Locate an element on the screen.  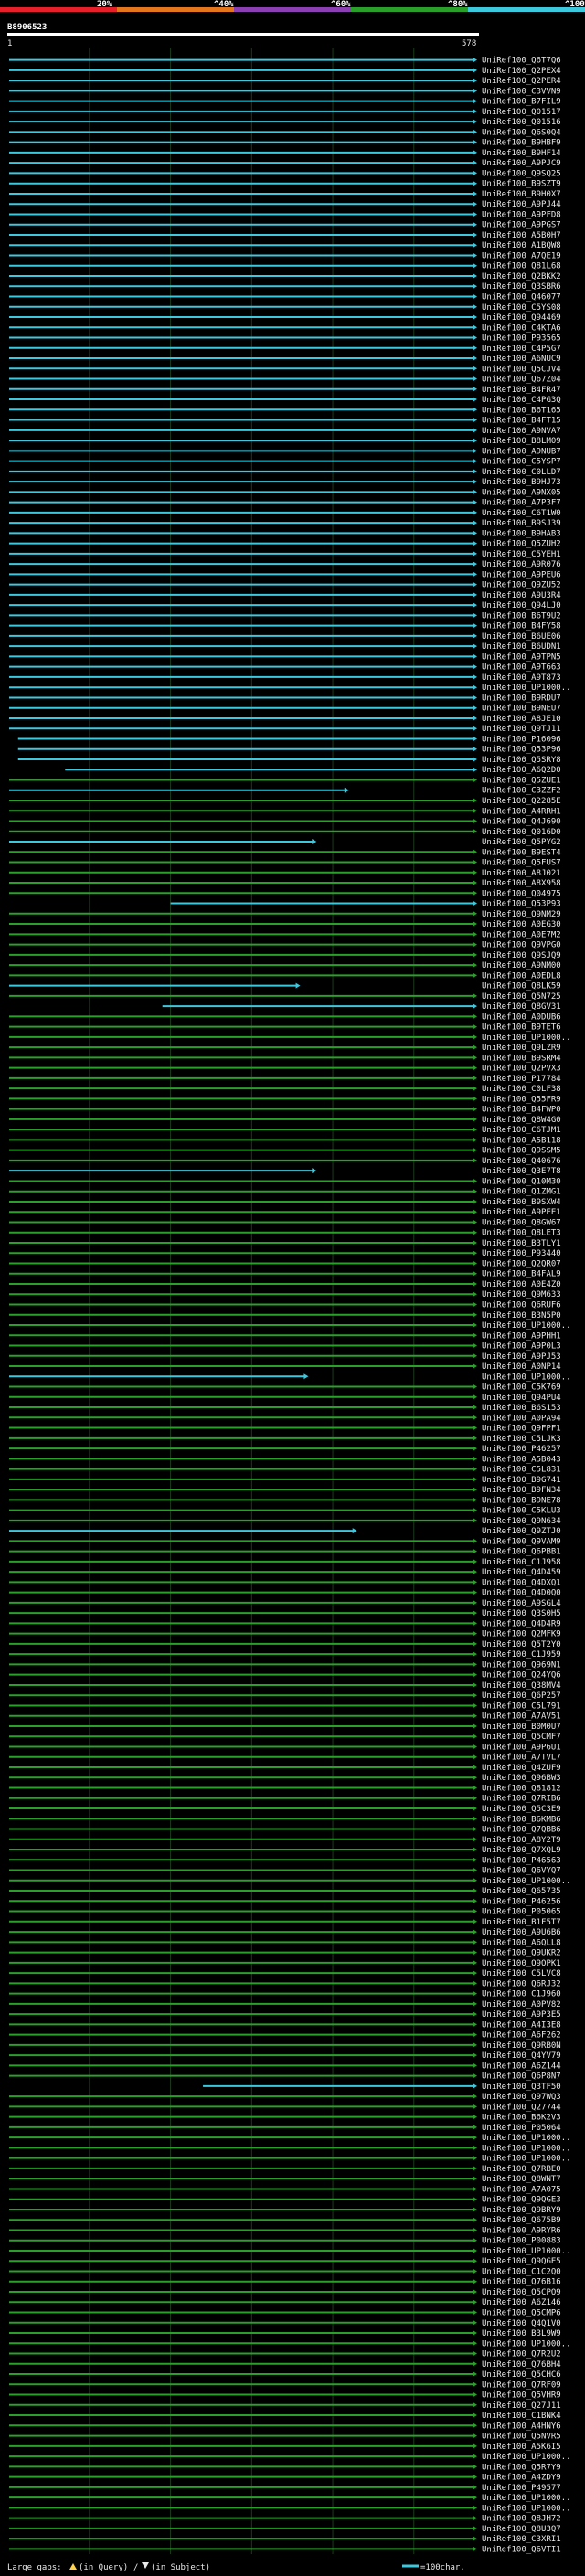
hit-label: UniRef100_A9P0L3 is located at coordinates (521, 1347).